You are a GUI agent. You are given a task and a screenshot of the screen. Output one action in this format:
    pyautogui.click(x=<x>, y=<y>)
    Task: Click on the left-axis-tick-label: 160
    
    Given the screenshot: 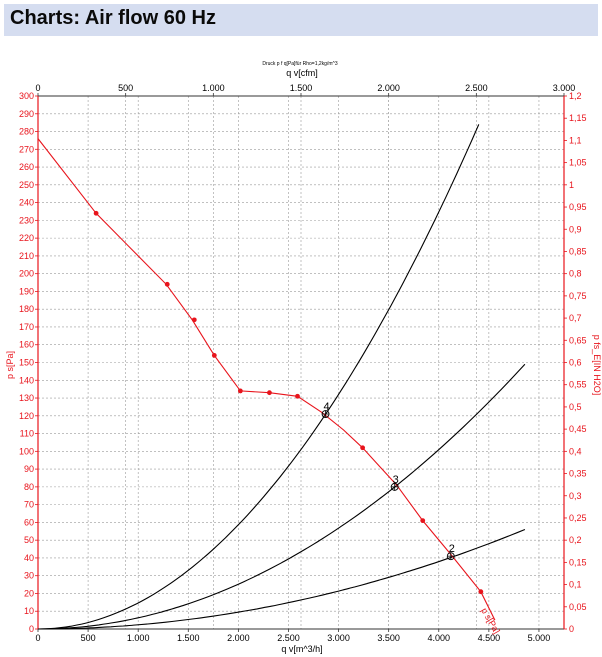 What is the action you would take?
    pyautogui.click(x=26, y=345)
    